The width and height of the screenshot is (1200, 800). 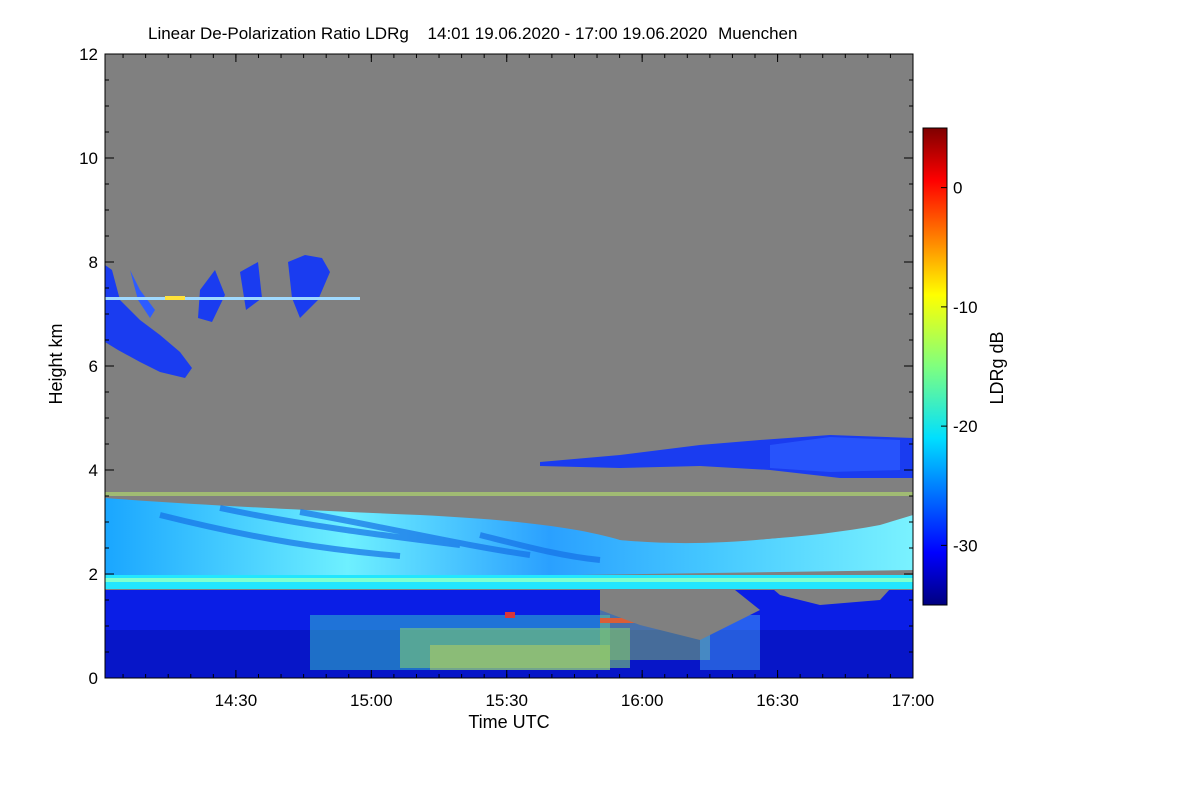 I want to click on colorbar-tick-label: -20, so click(x=965, y=426).